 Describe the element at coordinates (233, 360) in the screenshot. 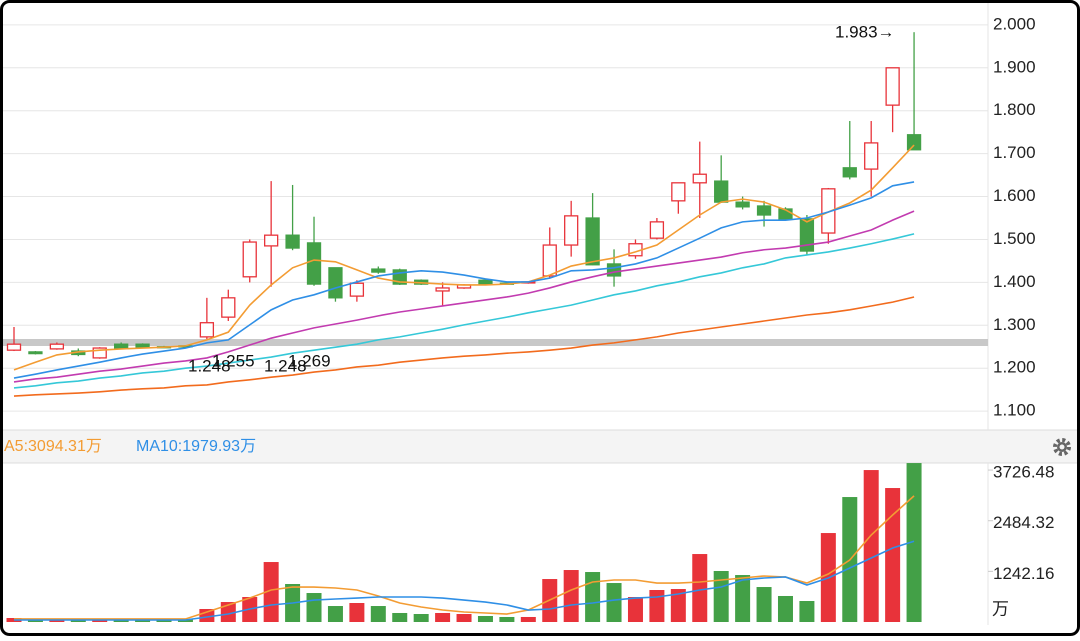

I see `annotation: 1.255` at that location.